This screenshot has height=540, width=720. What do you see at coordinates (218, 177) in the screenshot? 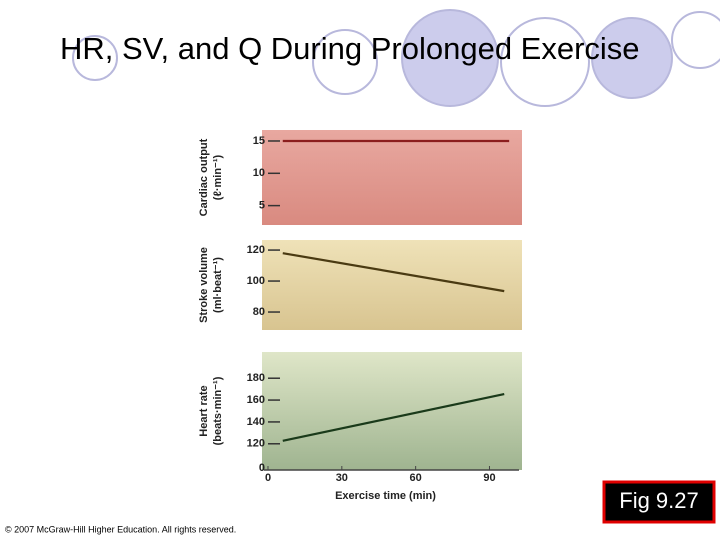
I see `y-axis-unit: (ℓ·min⁻¹)` at bounding box center [218, 177].